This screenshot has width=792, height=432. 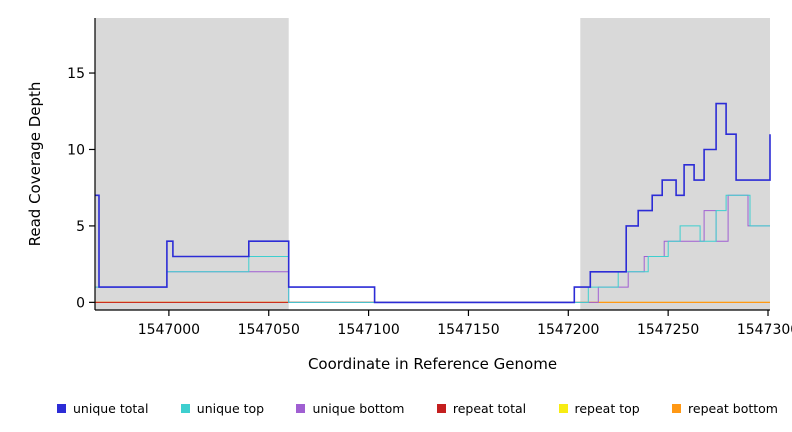 What do you see at coordinates (468, 330) in the screenshot?
I see `x-tick-label: 1547150` at bounding box center [468, 330].